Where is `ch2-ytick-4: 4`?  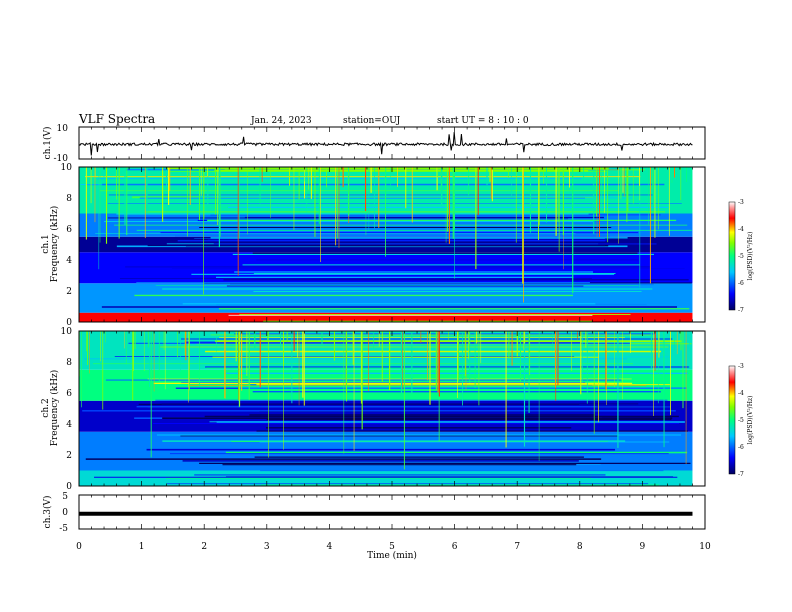
ch2-ytick-4: 4 is located at coordinates (69, 425).